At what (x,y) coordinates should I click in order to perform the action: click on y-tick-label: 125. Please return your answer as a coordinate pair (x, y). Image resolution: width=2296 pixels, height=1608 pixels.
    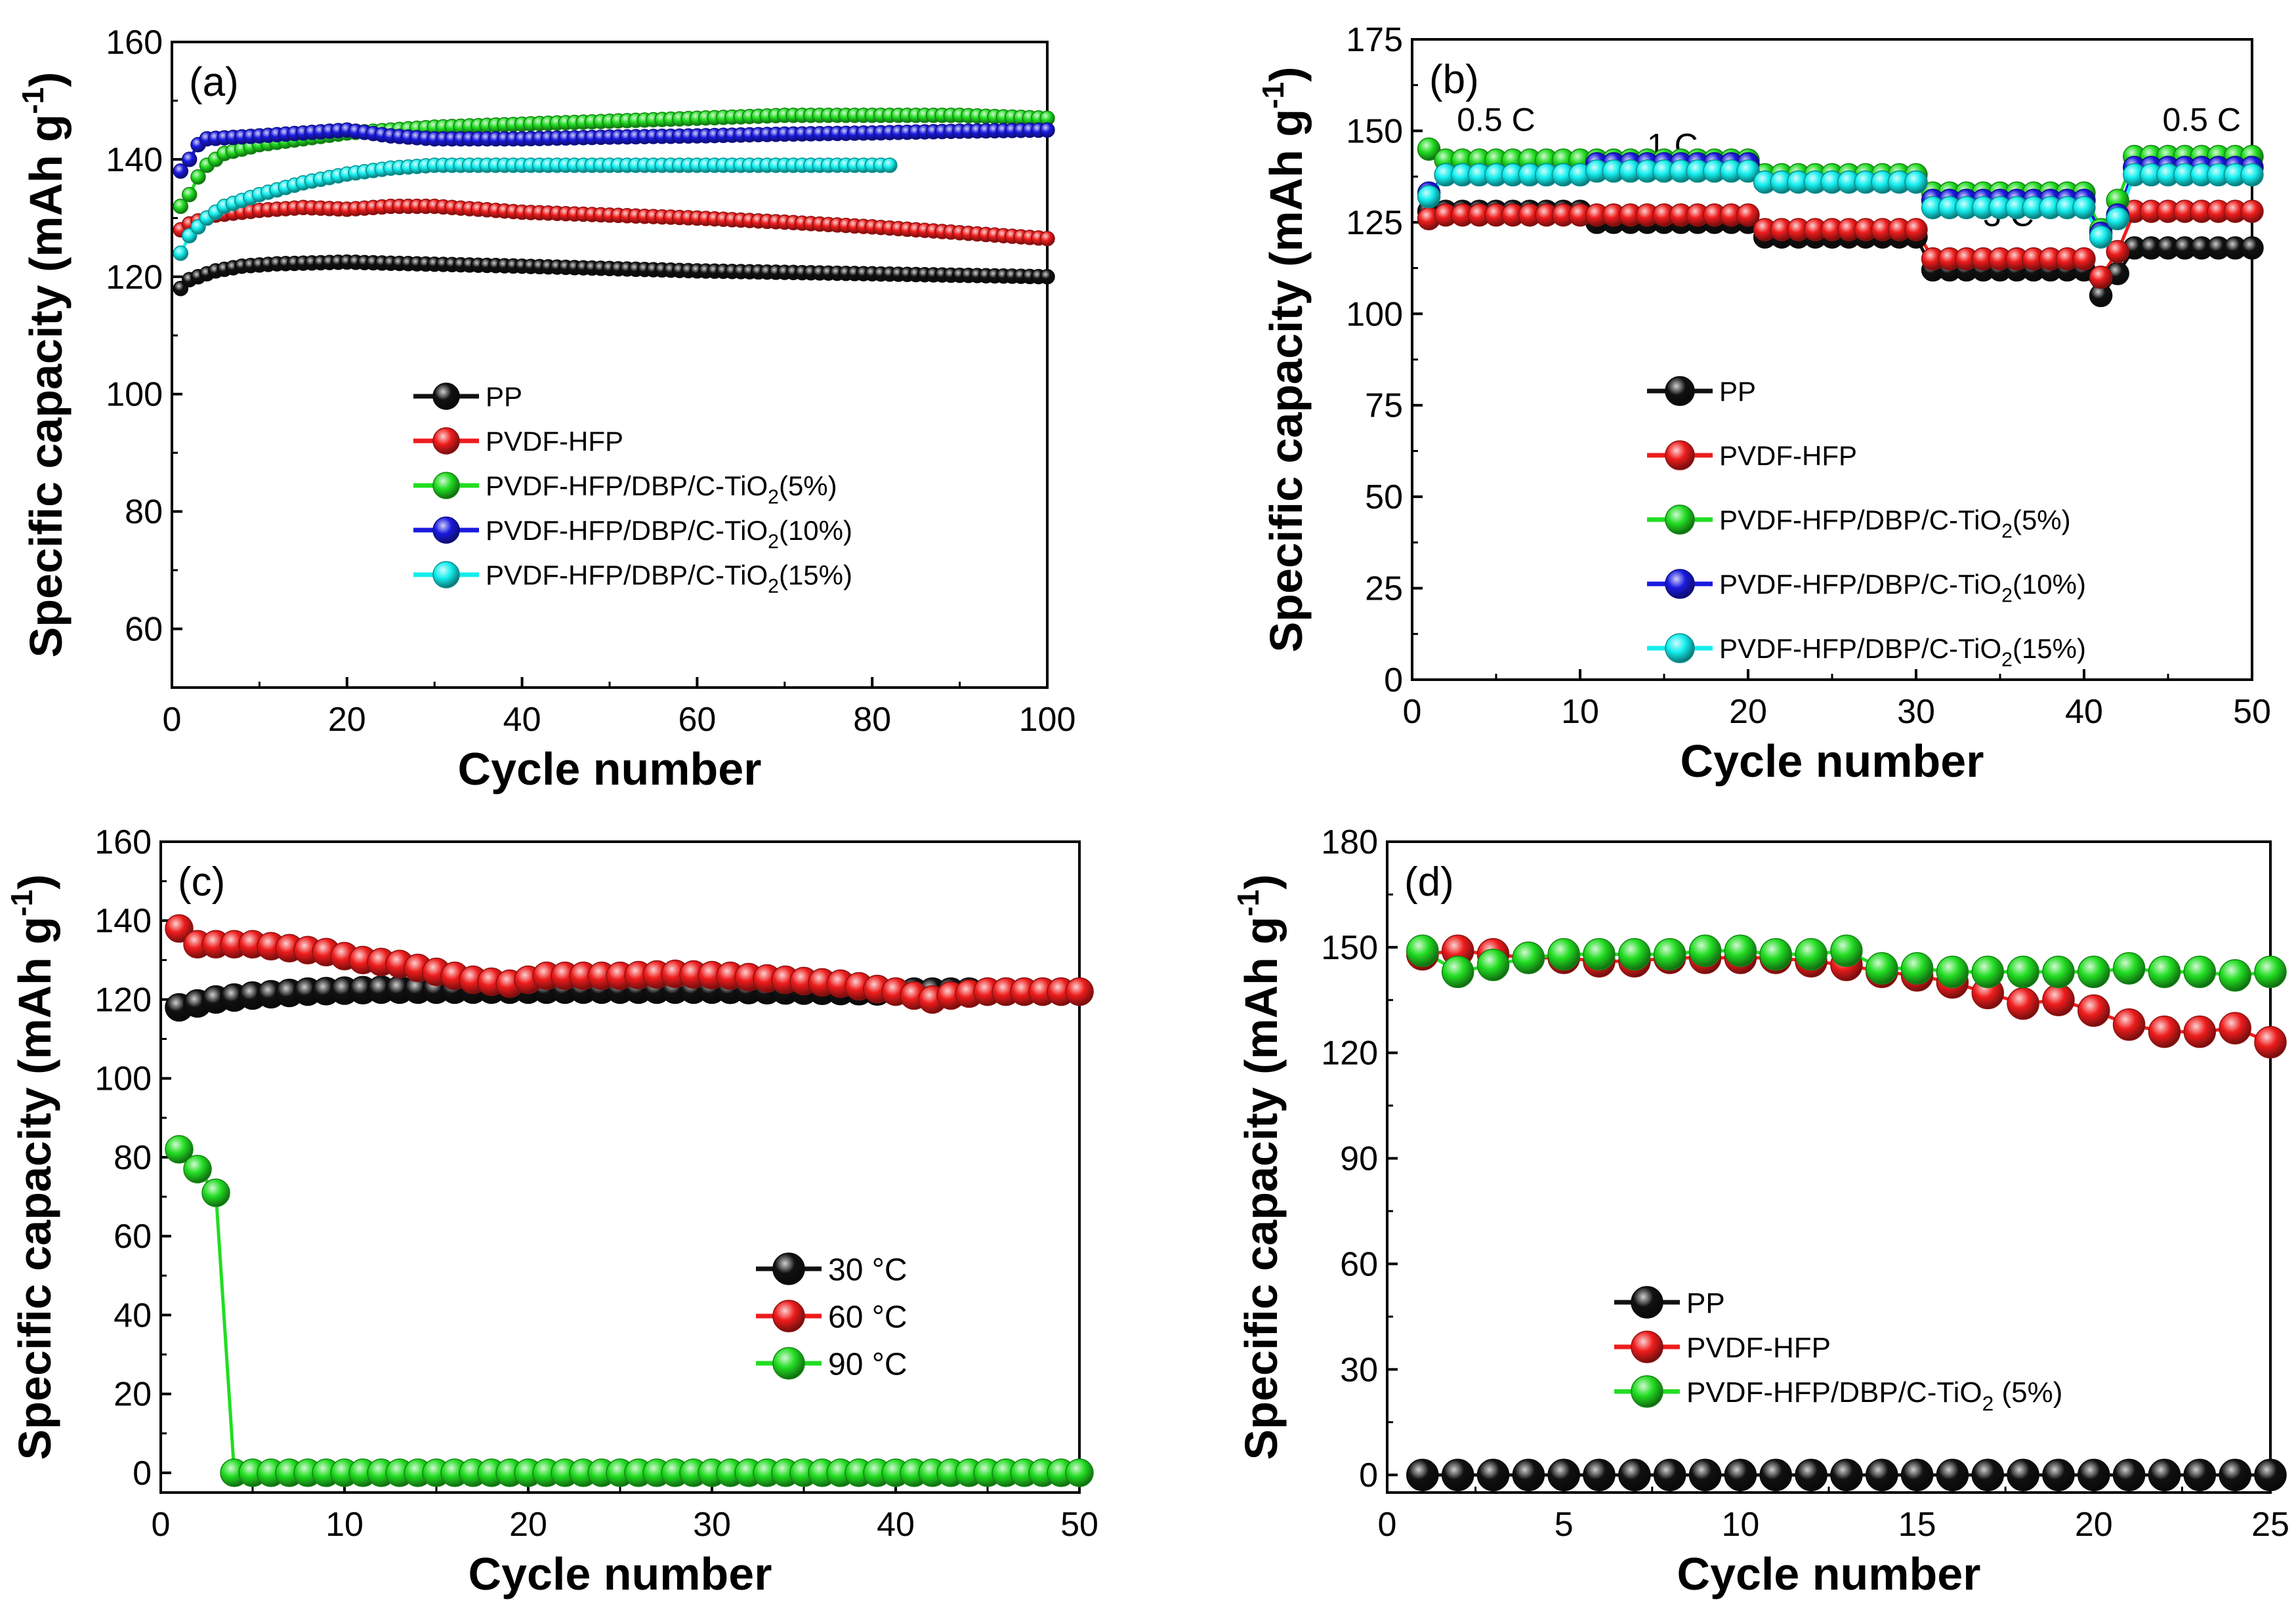
    Looking at the image, I should click on (1374, 223).